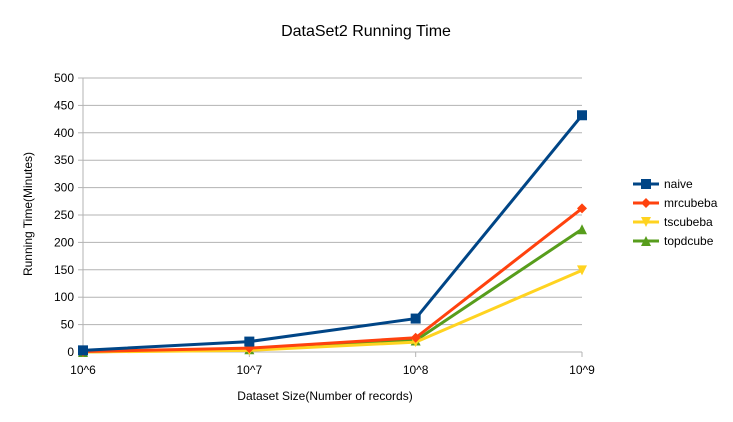 This screenshot has height=422, width=733. I want to click on legend-label: topdcube, so click(689, 241).